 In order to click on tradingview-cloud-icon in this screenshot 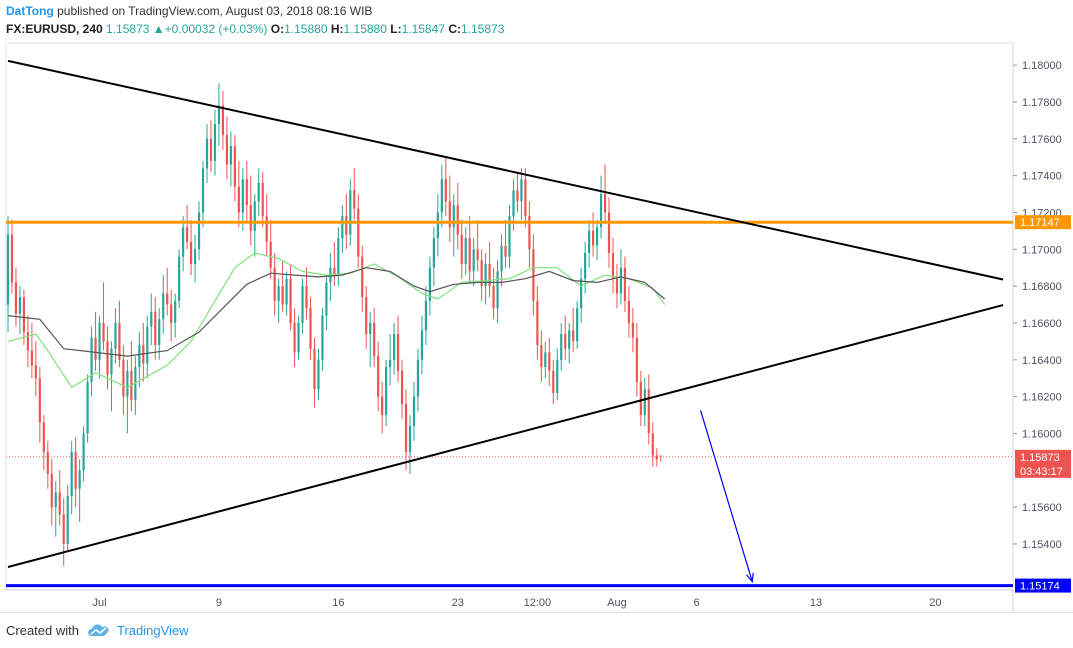, I will do `click(98, 630)`.